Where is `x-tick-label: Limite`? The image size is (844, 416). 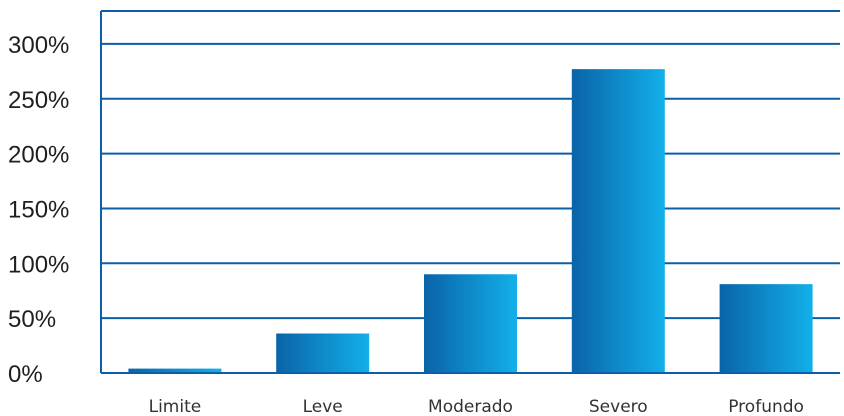
x-tick-label: Limite is located at coordinates (175, 406).